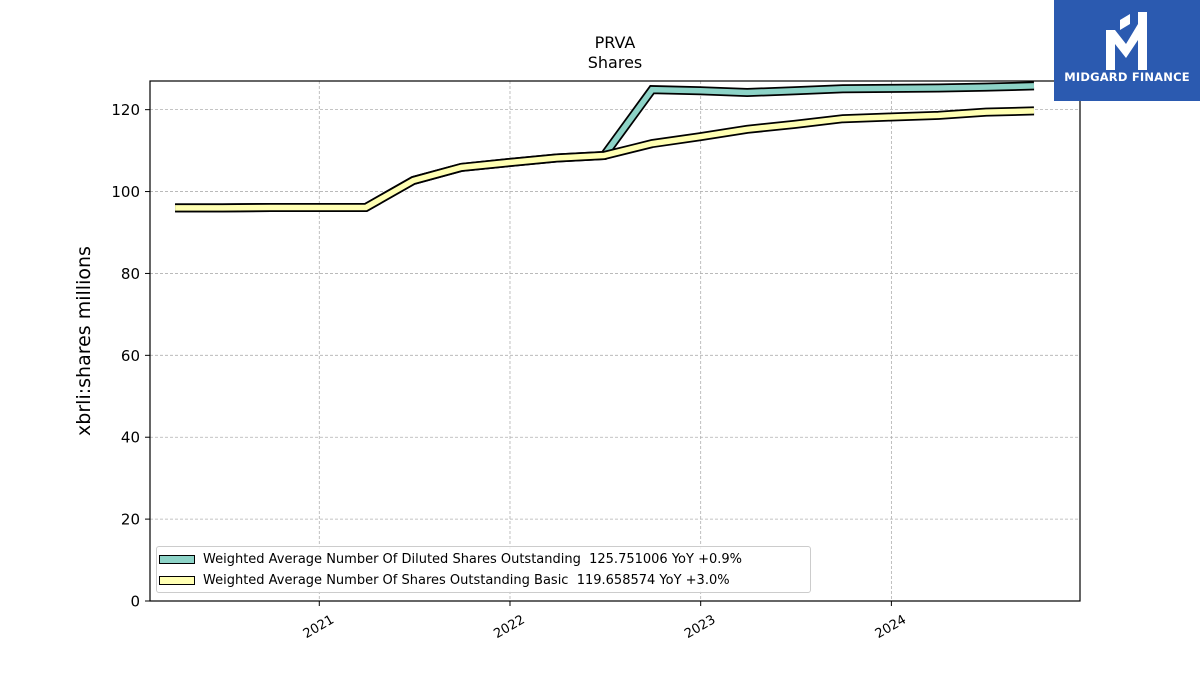 This screenshot has width=1200, height=675. What do you see at coordinates (125, 110) in the screenshot?
I see `y-tick-label: 120` at bounding box center [125, 110].